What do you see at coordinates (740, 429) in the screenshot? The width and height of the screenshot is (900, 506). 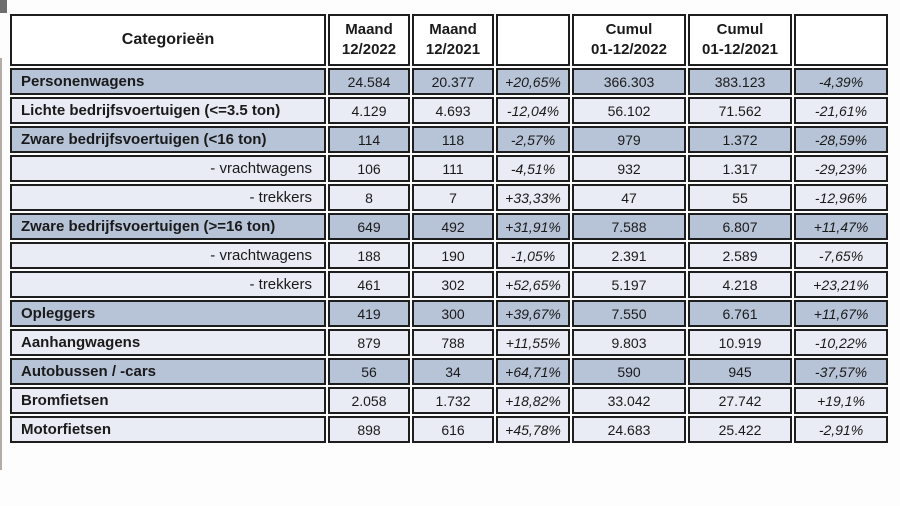 I see `cumul-2021-cell: 25.422` at bounding box center [740, 429].